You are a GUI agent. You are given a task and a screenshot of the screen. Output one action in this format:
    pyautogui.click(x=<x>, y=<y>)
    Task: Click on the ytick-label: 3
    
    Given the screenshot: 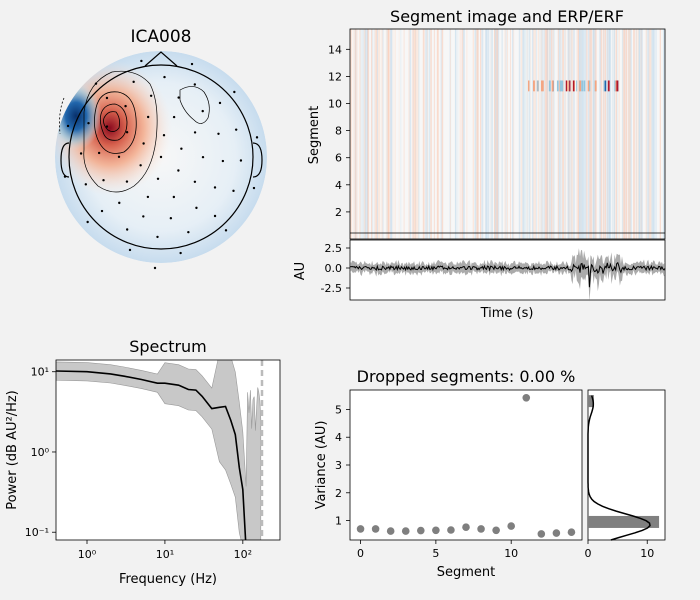 What is the action you would take?
    pyautogui.click(x=338, y=465)
    